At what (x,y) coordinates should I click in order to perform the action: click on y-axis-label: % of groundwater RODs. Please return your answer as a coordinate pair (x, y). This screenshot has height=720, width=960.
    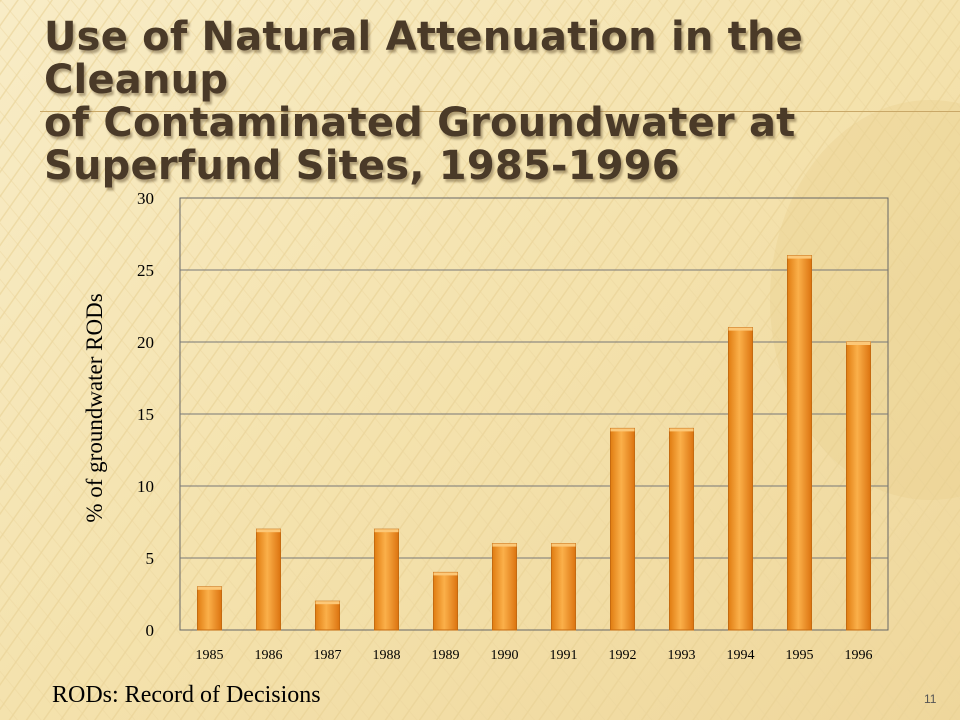
    Looking at the image, I should click on (94, 407).